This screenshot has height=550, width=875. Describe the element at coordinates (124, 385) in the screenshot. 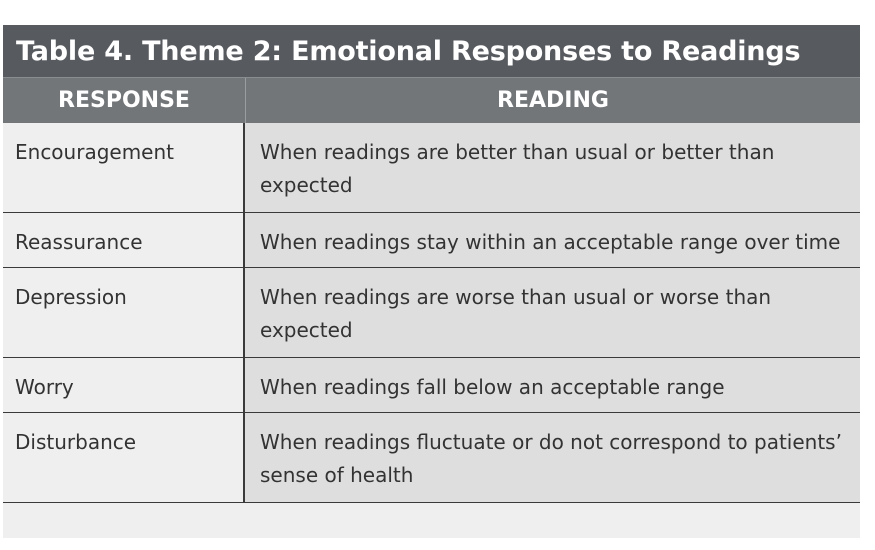

I see `response-cell: Worry` at that location.